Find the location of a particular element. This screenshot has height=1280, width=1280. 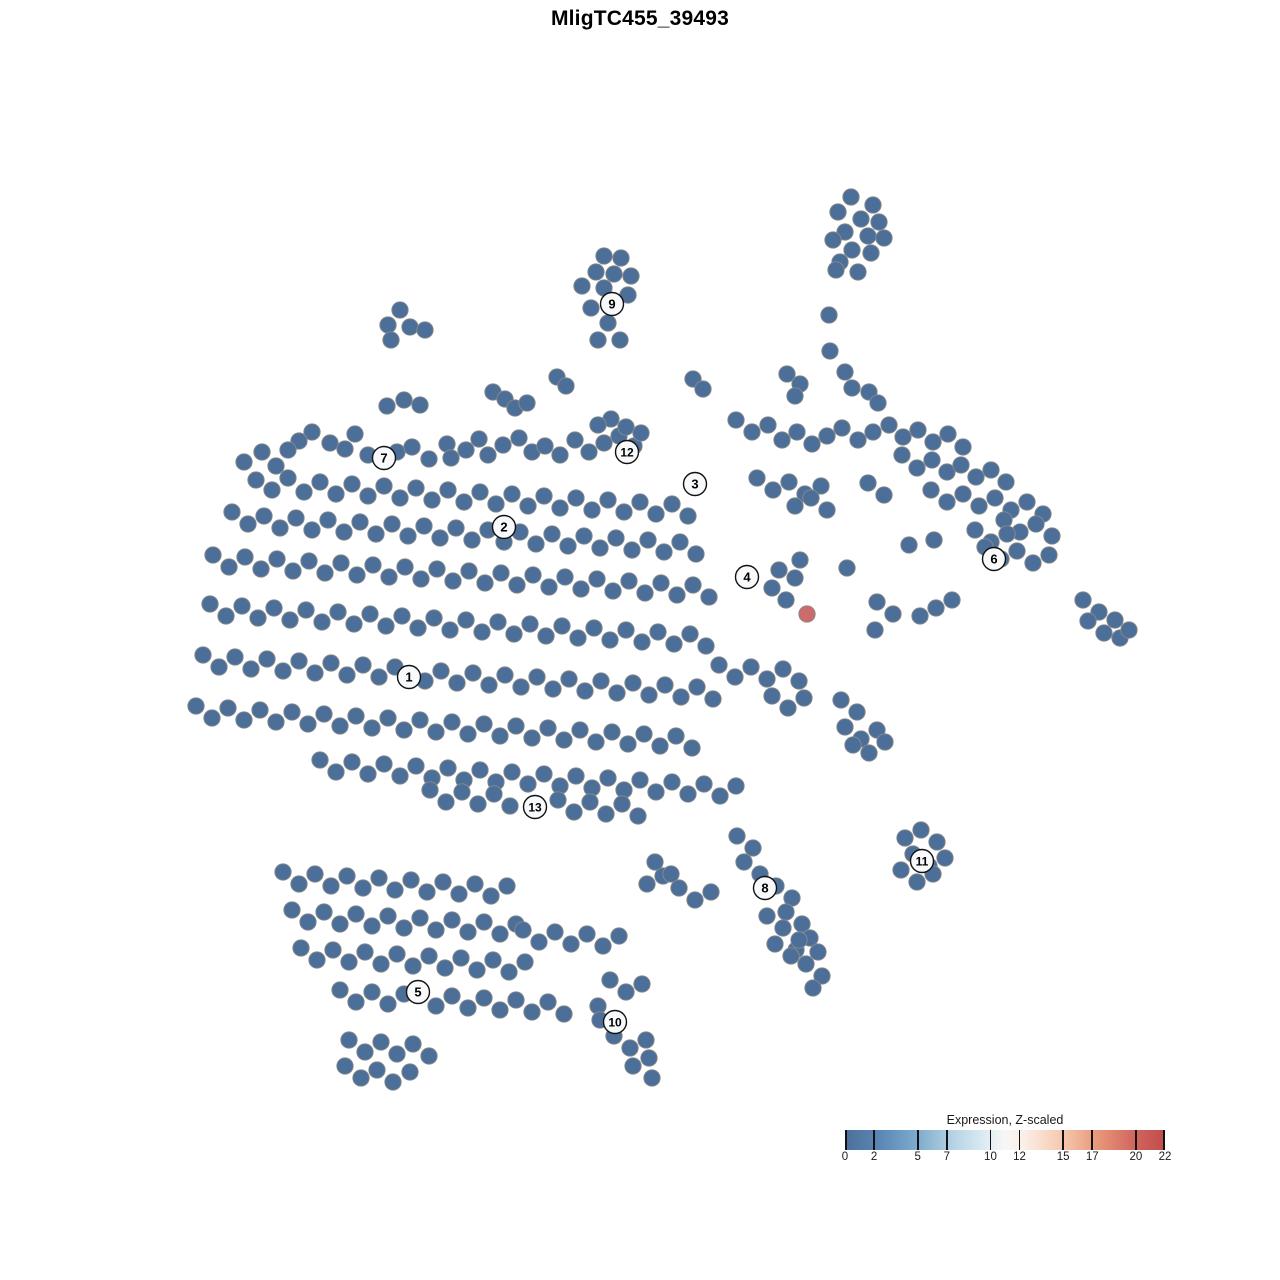

cluster-label-text: 11 is located at coordinates (922, 862).